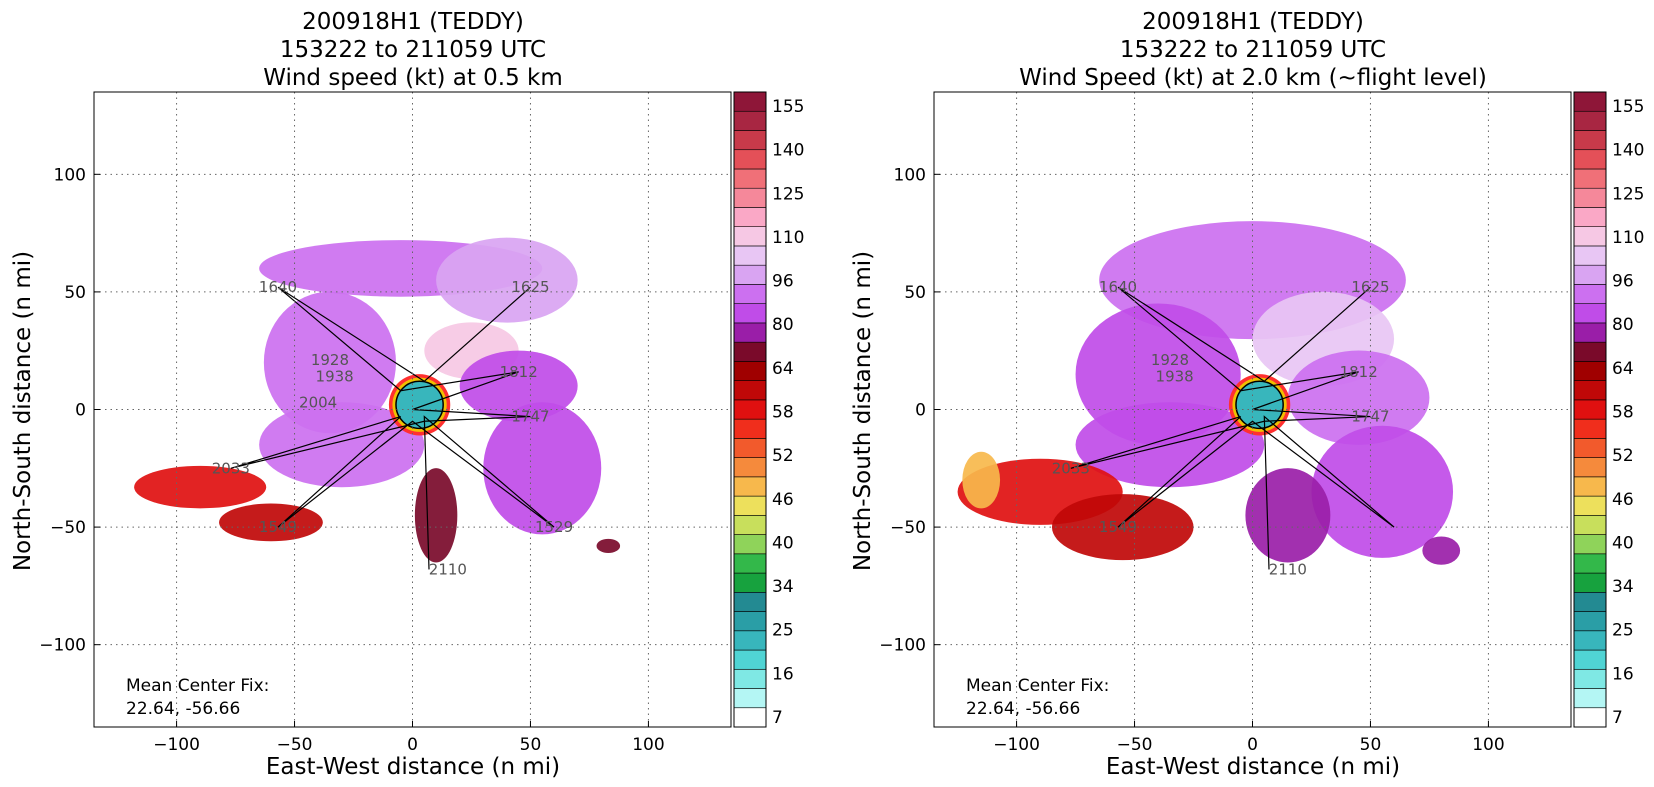 This screenshot has width=1654, height=787. I want to click on right-time-label-2: 1928, so click(1170, 360).